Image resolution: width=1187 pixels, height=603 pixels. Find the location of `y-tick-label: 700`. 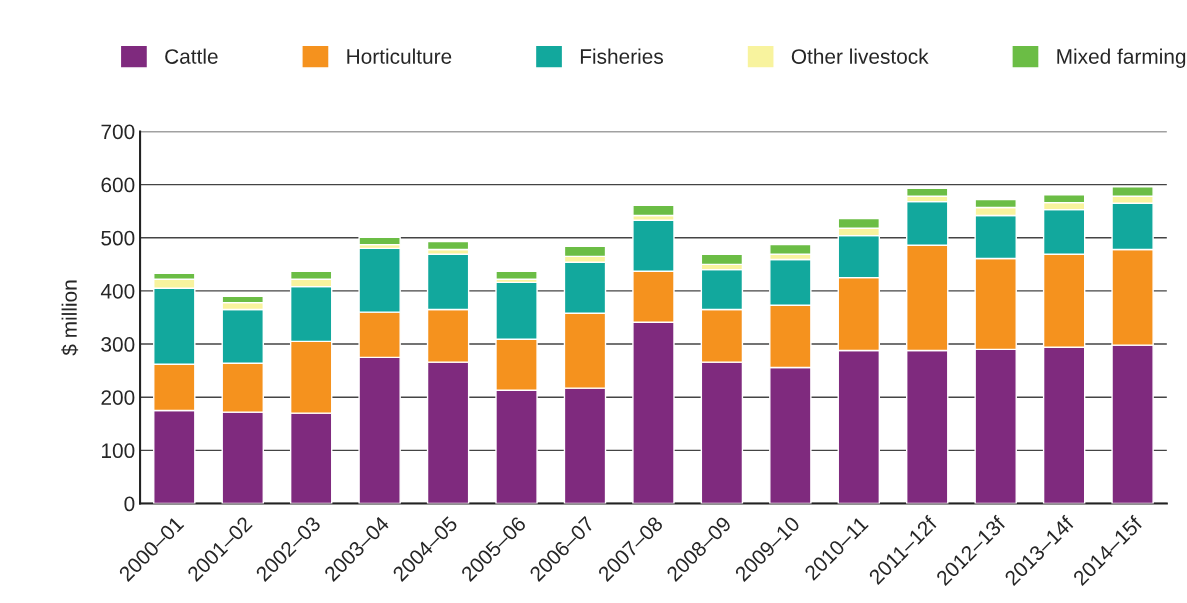

y-tick-label: 700 is located at coordinates (118, 132).